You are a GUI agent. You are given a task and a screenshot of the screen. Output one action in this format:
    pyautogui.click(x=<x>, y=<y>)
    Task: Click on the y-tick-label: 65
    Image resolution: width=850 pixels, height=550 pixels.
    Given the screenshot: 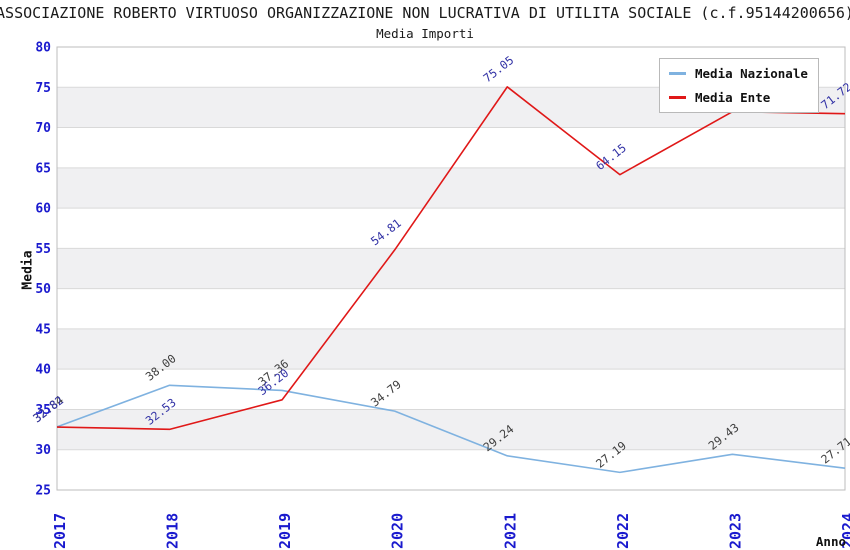 What is the action you would take?
    pyautogui.click(x=43, y=168)
    